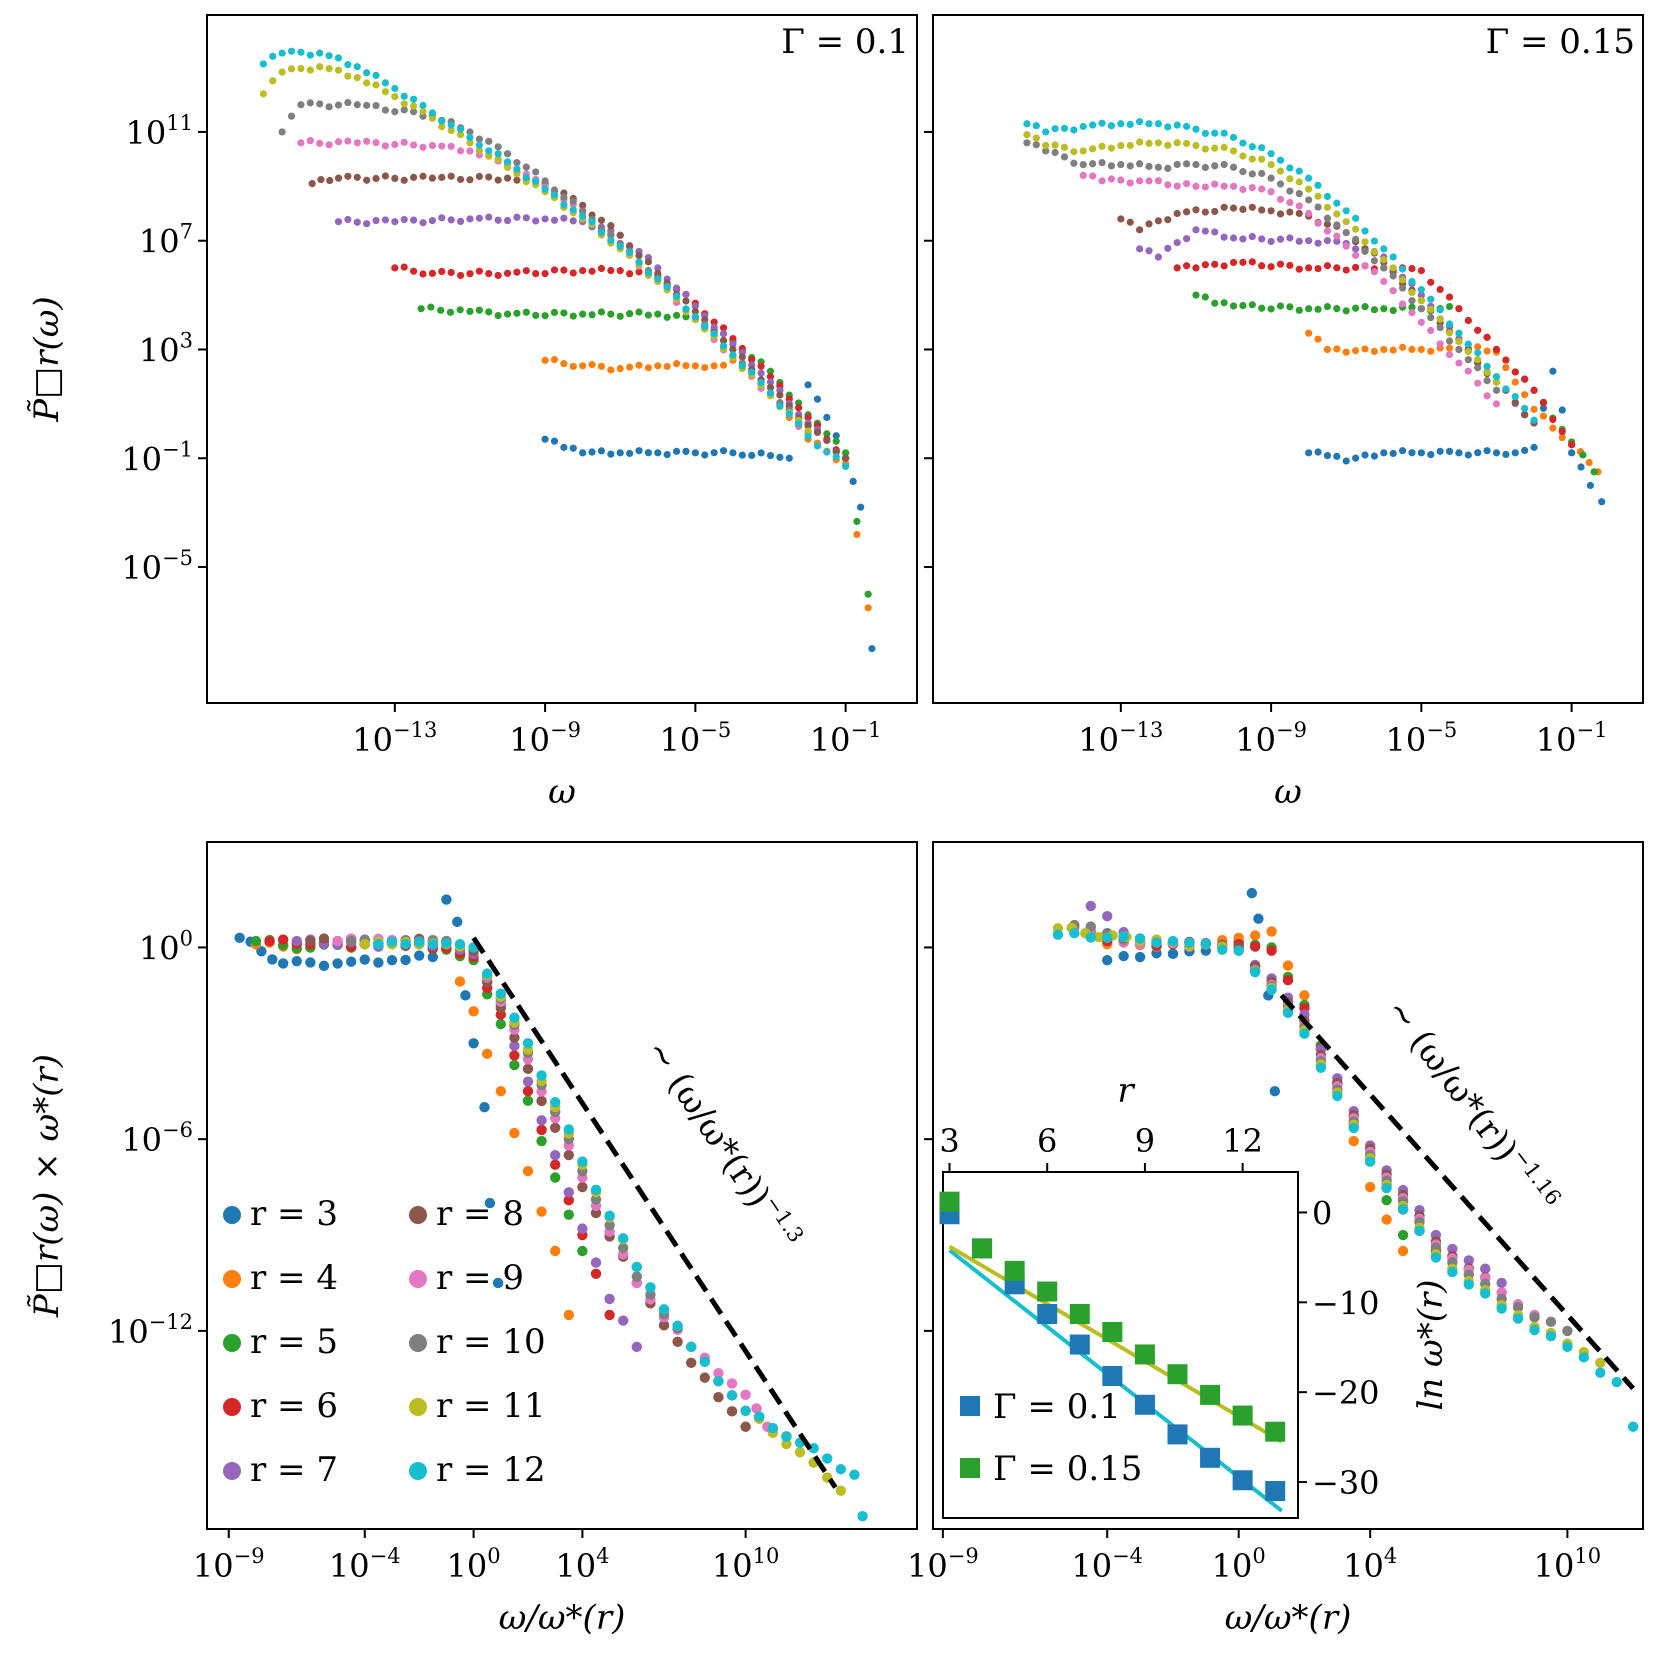 This screenshot has width=1661, height=1661. What do you see at coordinates (232, 1215) in the screenshot?
I see `legend-marker-r3` at bounding box center [232, 1215].